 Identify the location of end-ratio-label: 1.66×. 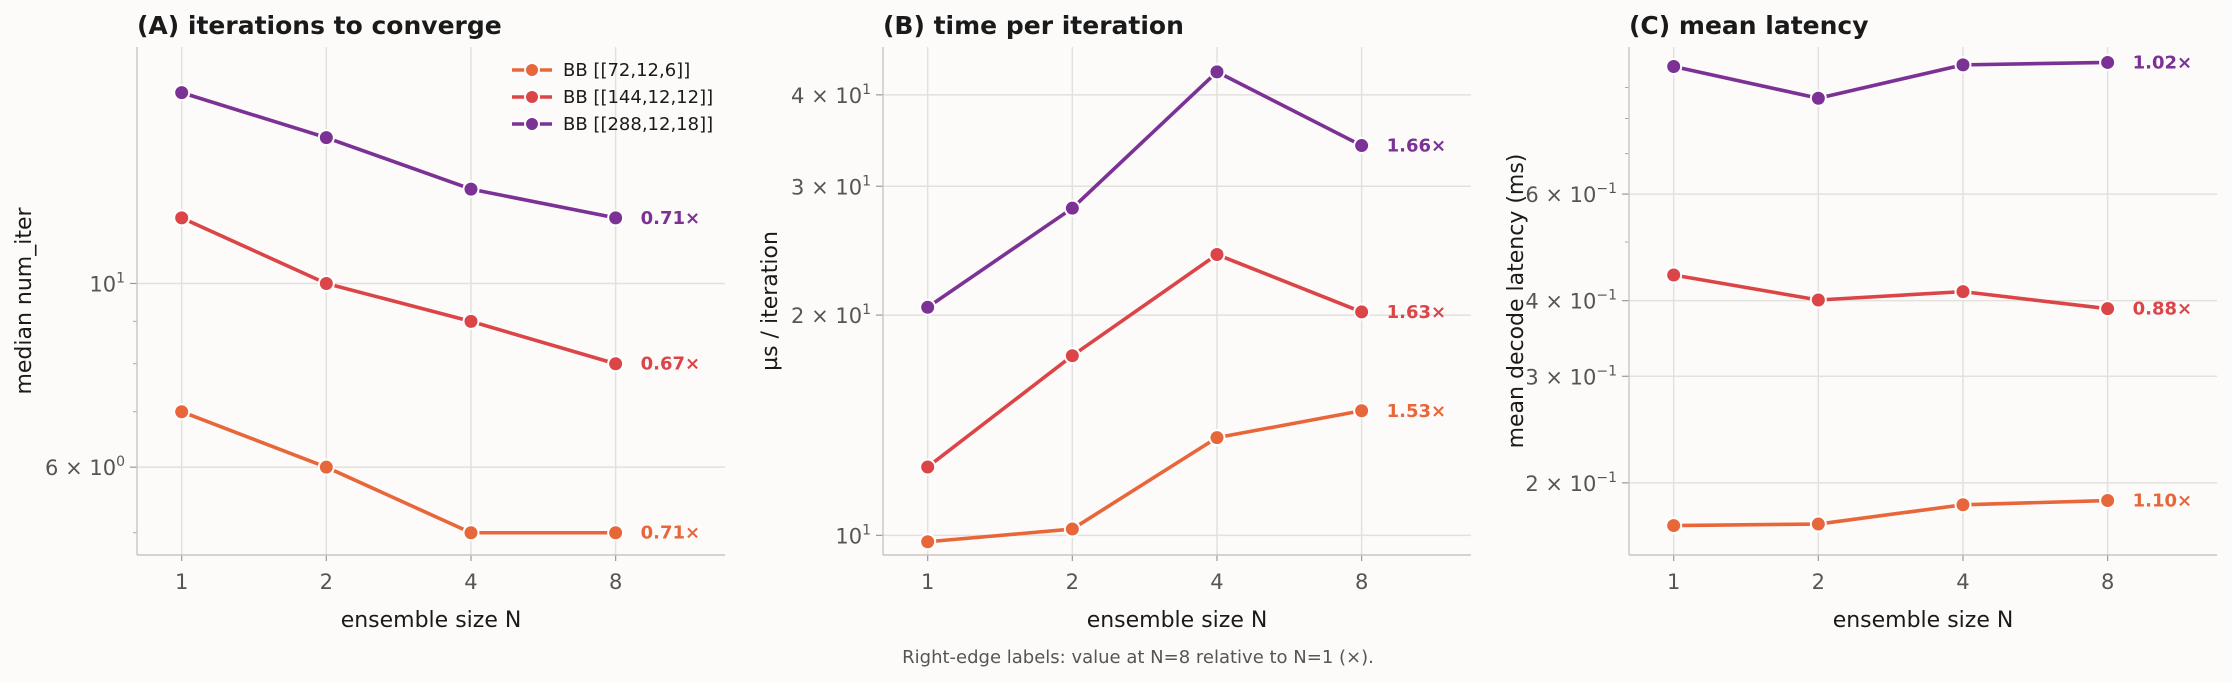
(1417, 146).